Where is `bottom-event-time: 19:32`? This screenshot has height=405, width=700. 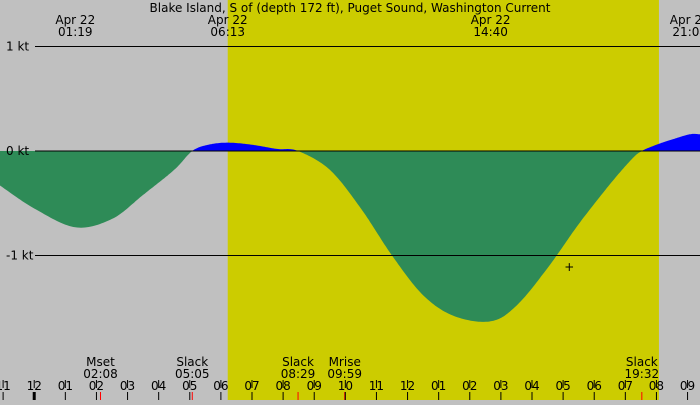 bottom-event-time: 19:32 is located at coordinates (642, 374).